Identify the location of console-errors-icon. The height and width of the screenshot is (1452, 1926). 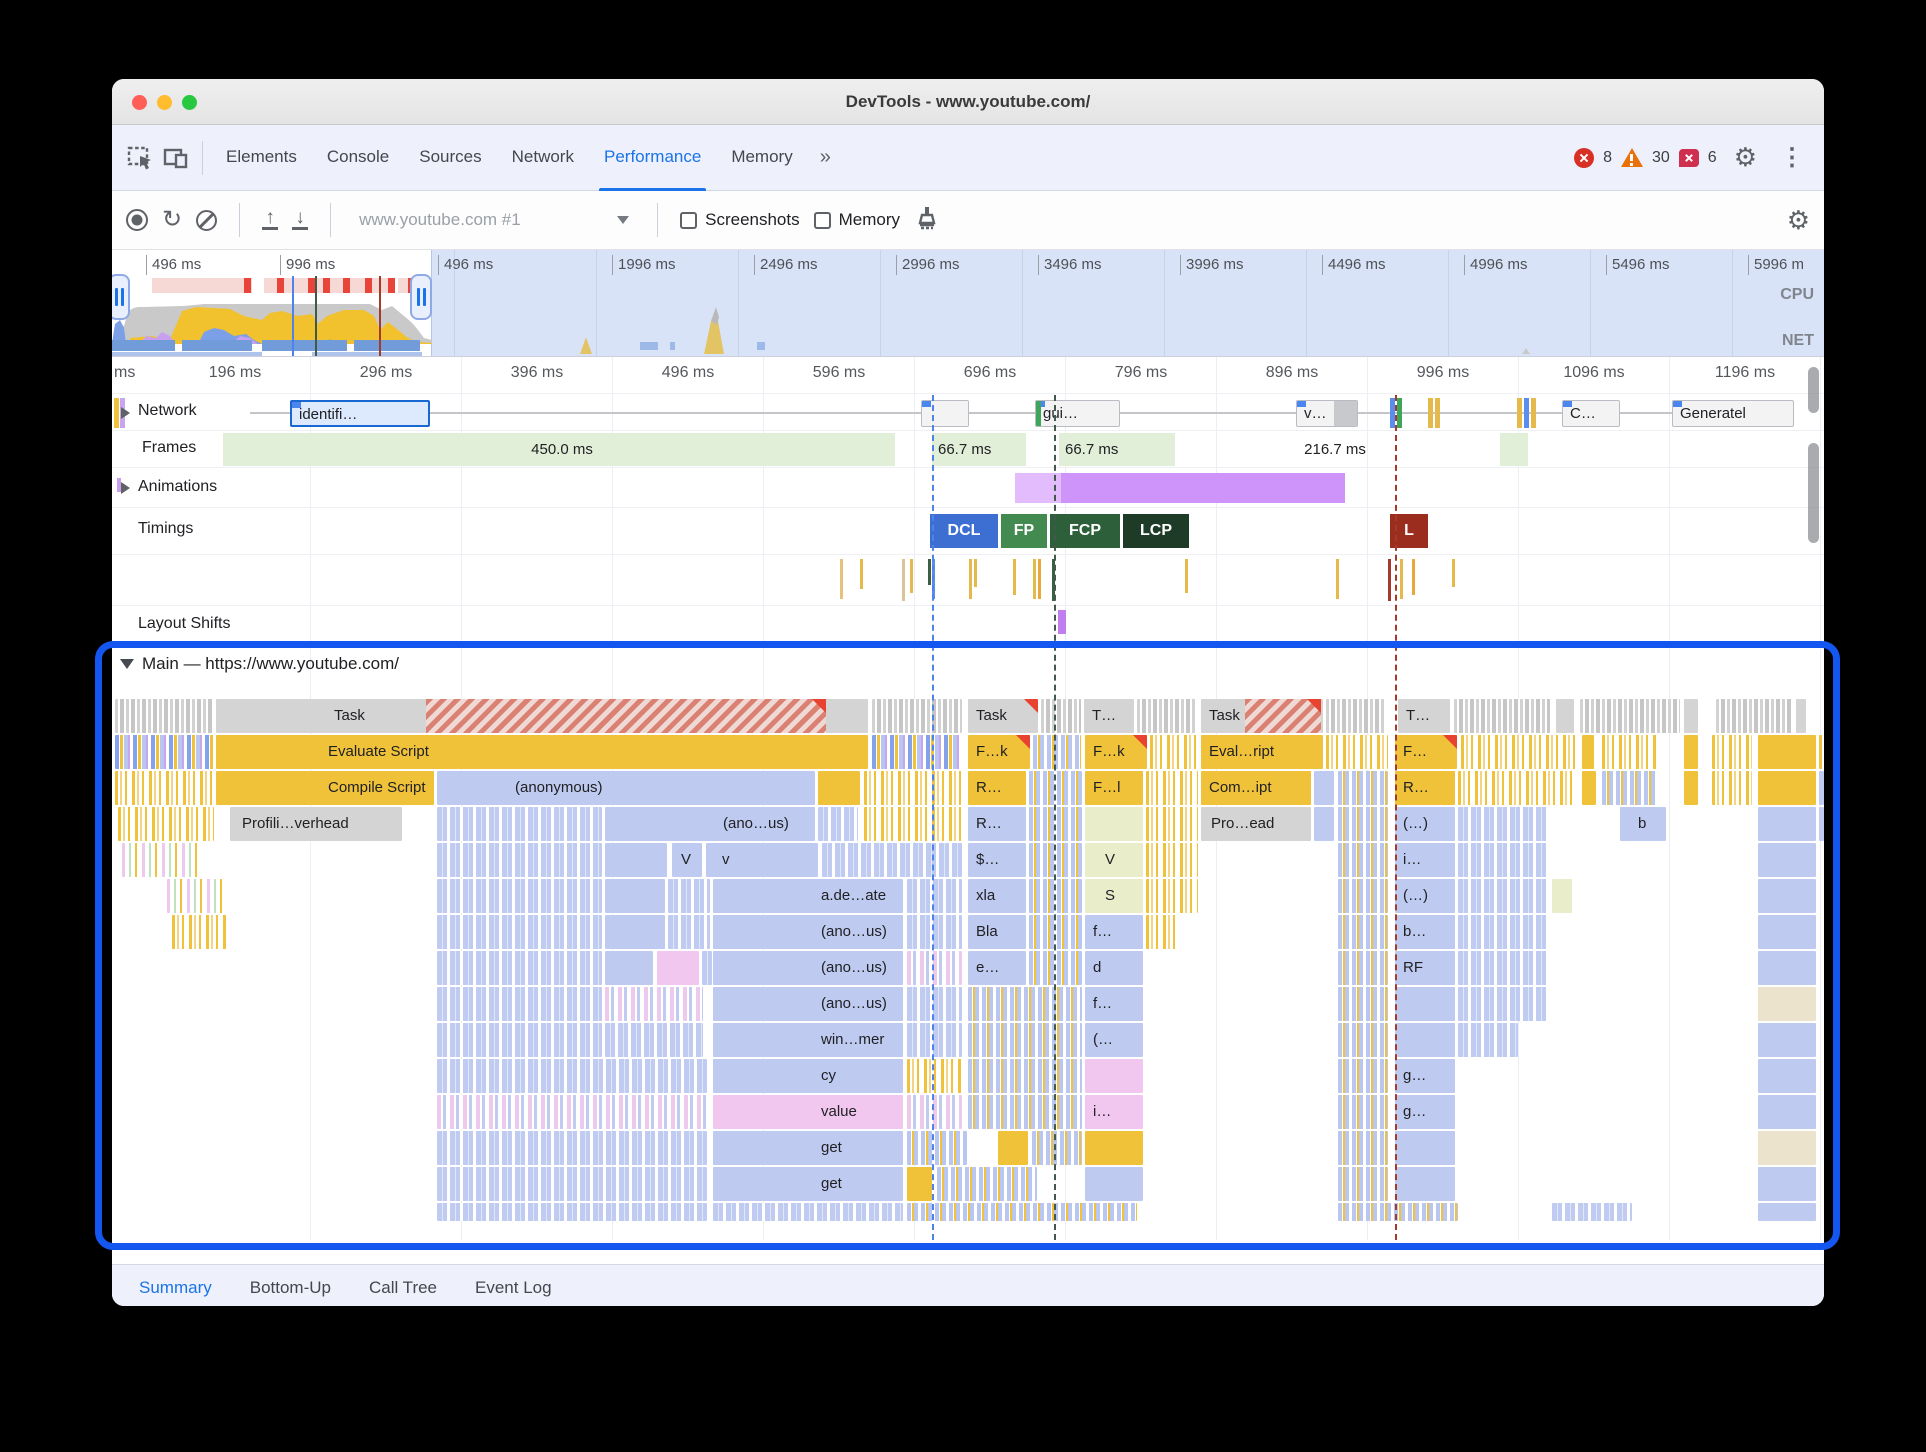
(1584, 157).